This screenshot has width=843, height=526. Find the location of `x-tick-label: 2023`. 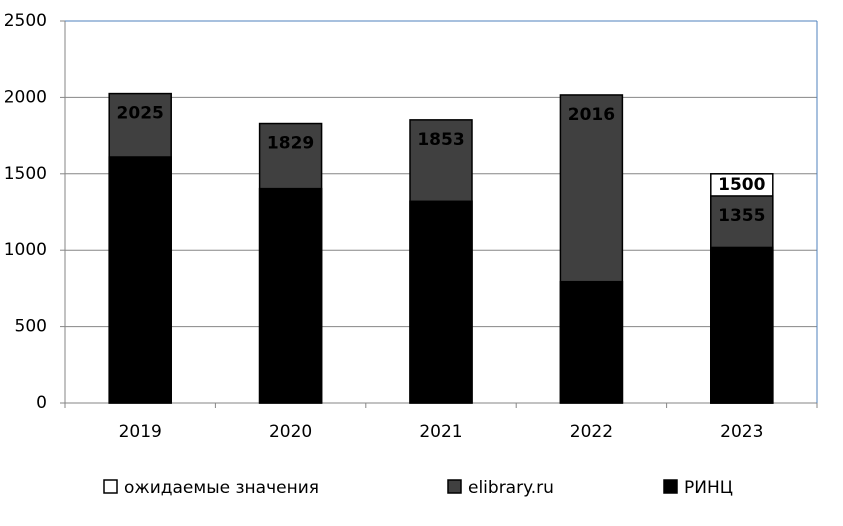

x-tick-label: 2023 is located at coordinates (741, 432).